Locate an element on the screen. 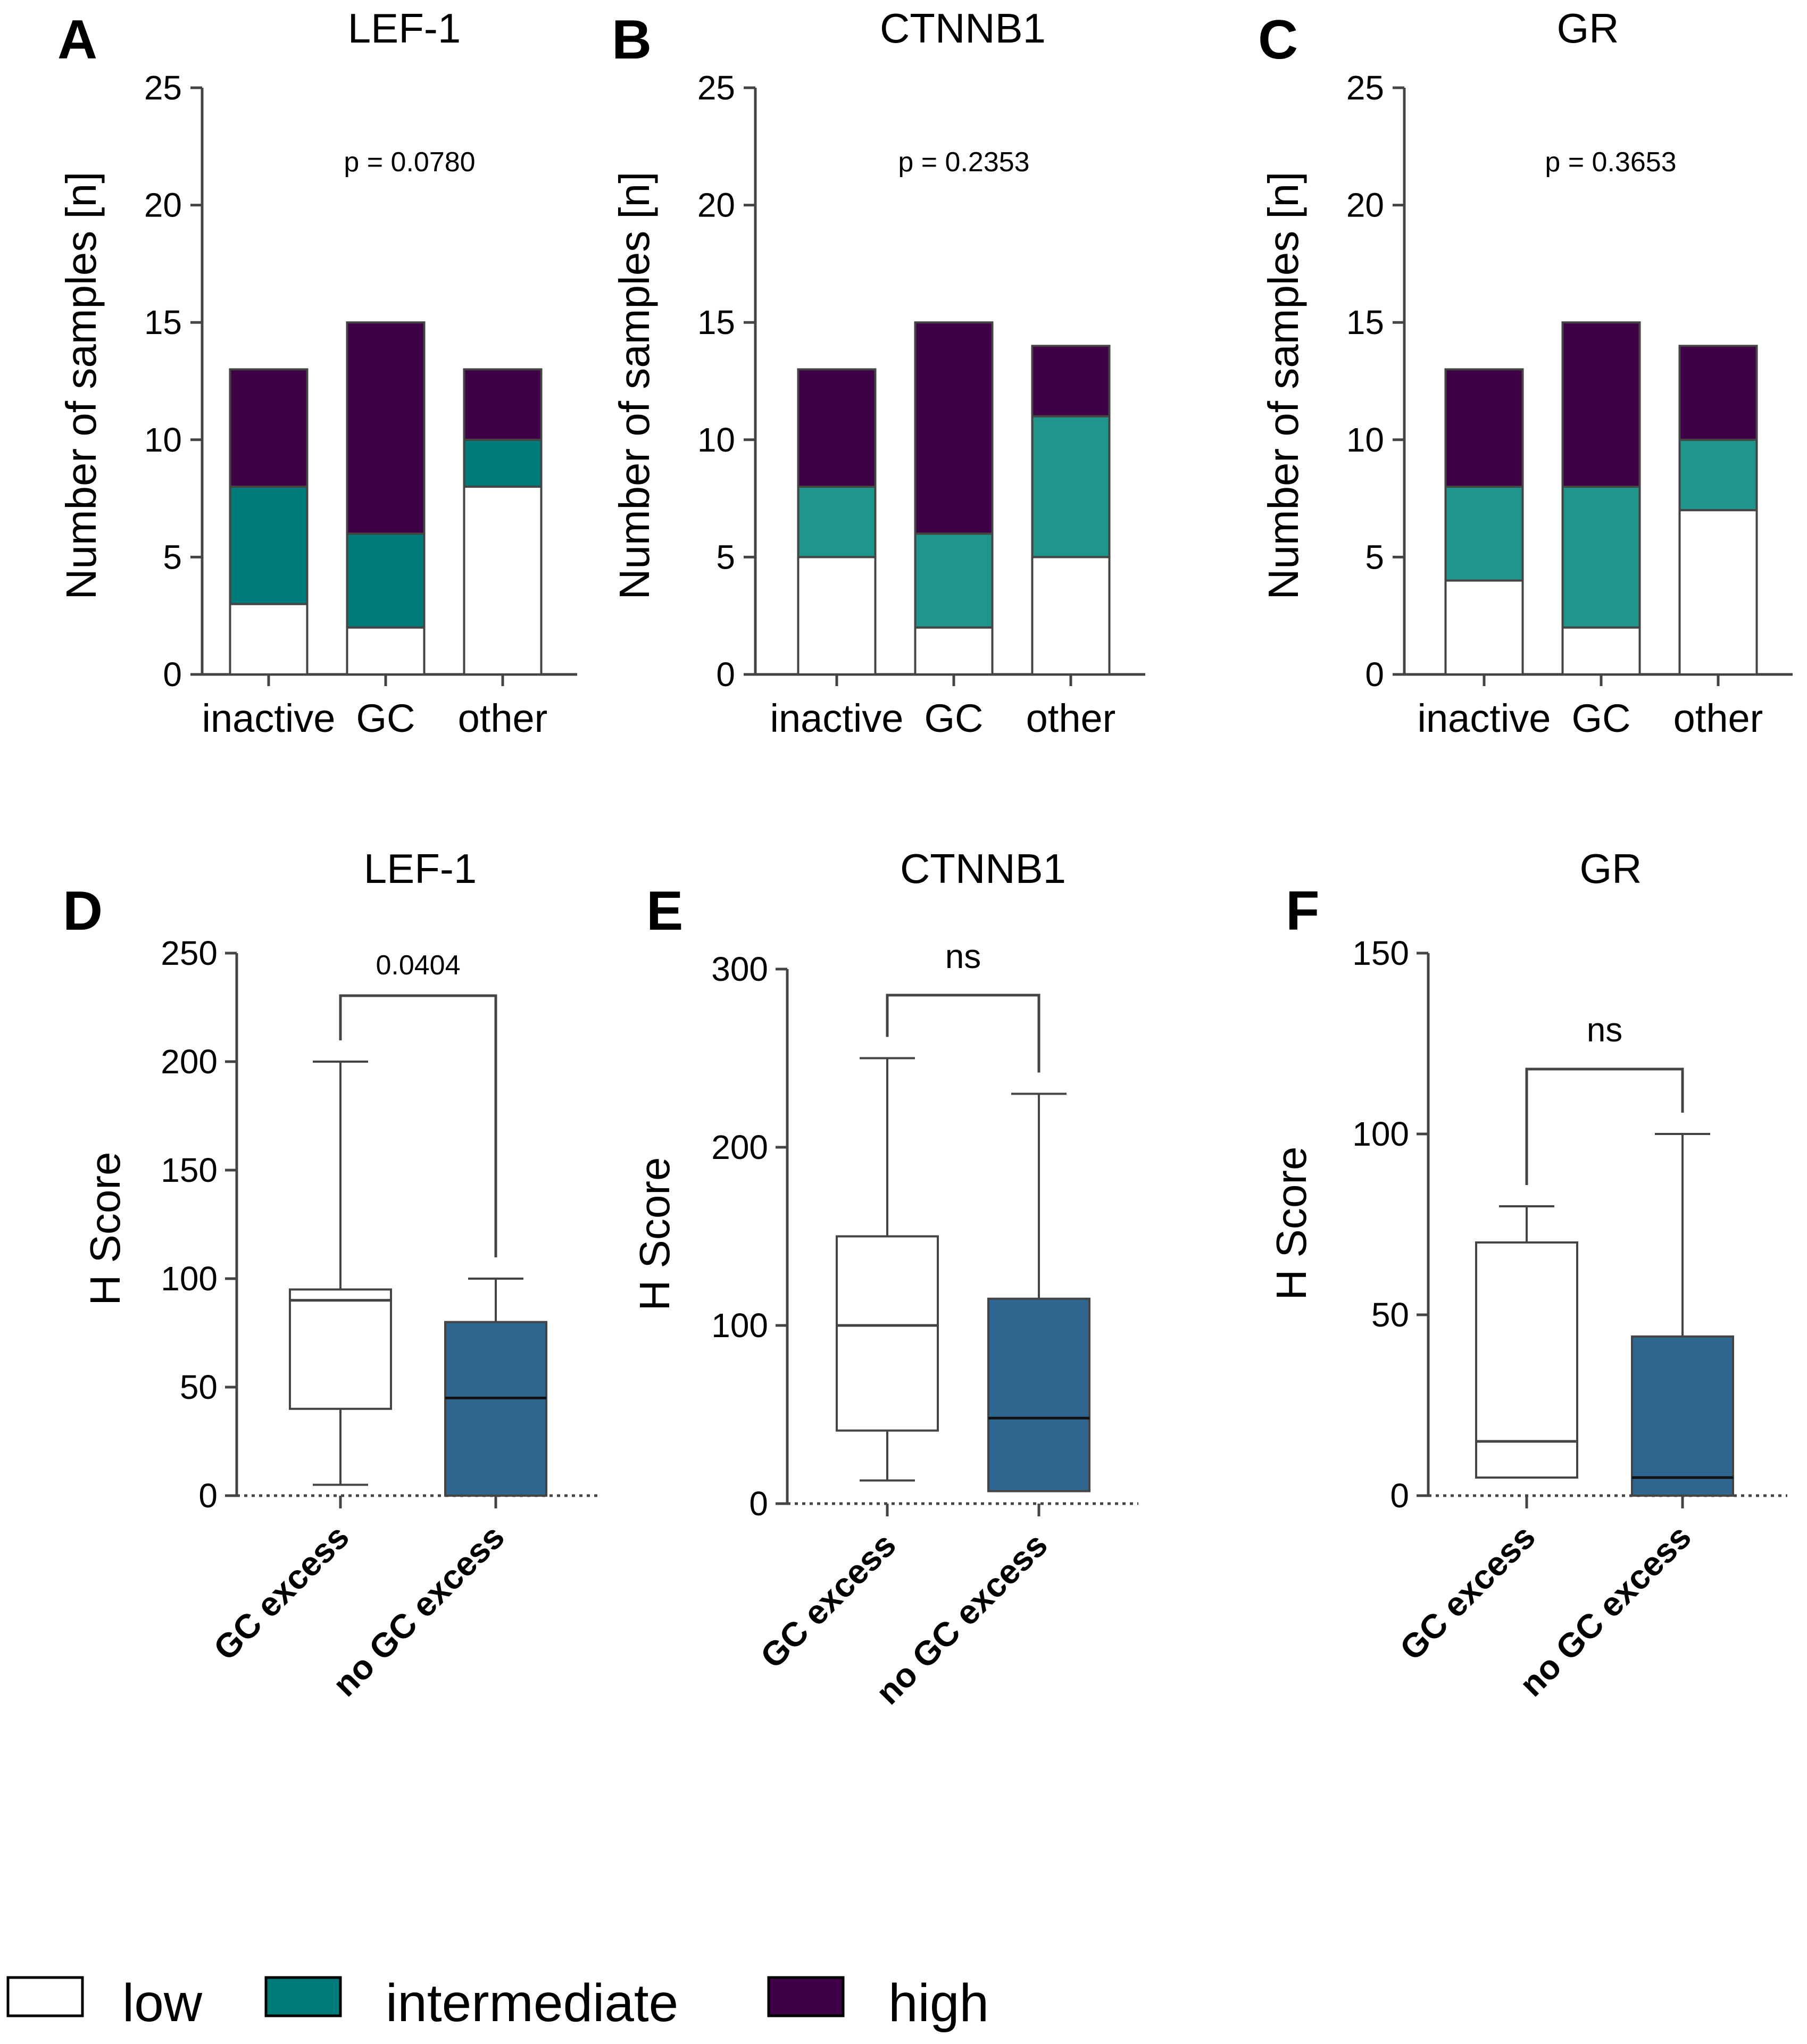  panel-letter: D is located at coordinates (83, 911).